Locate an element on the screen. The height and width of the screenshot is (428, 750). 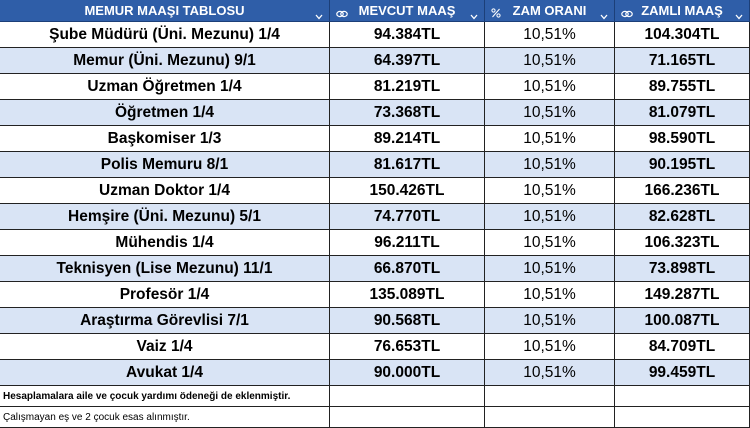
raised-salary: 166.236TL is located at coordinates (682, 191).